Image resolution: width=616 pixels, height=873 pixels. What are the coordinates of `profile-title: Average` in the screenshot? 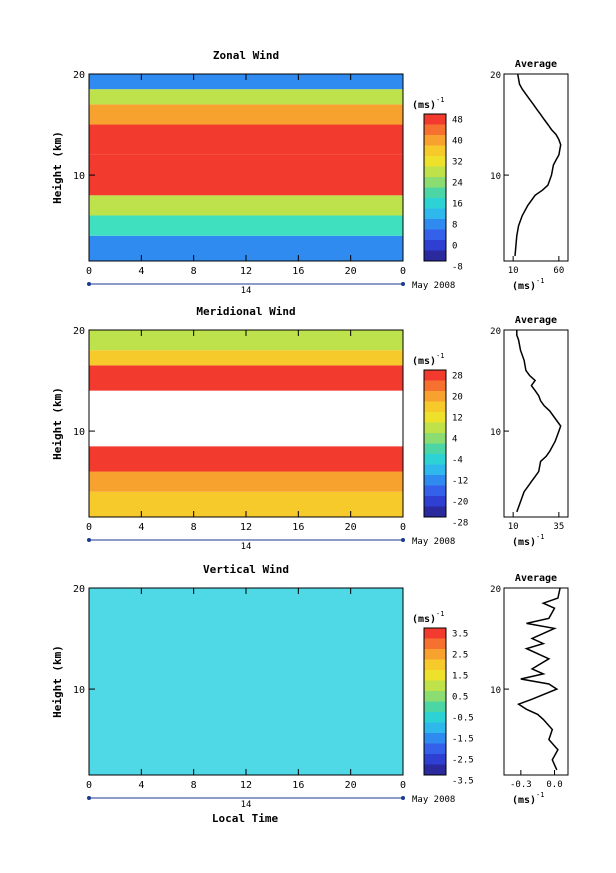 It's located at (536, 64).